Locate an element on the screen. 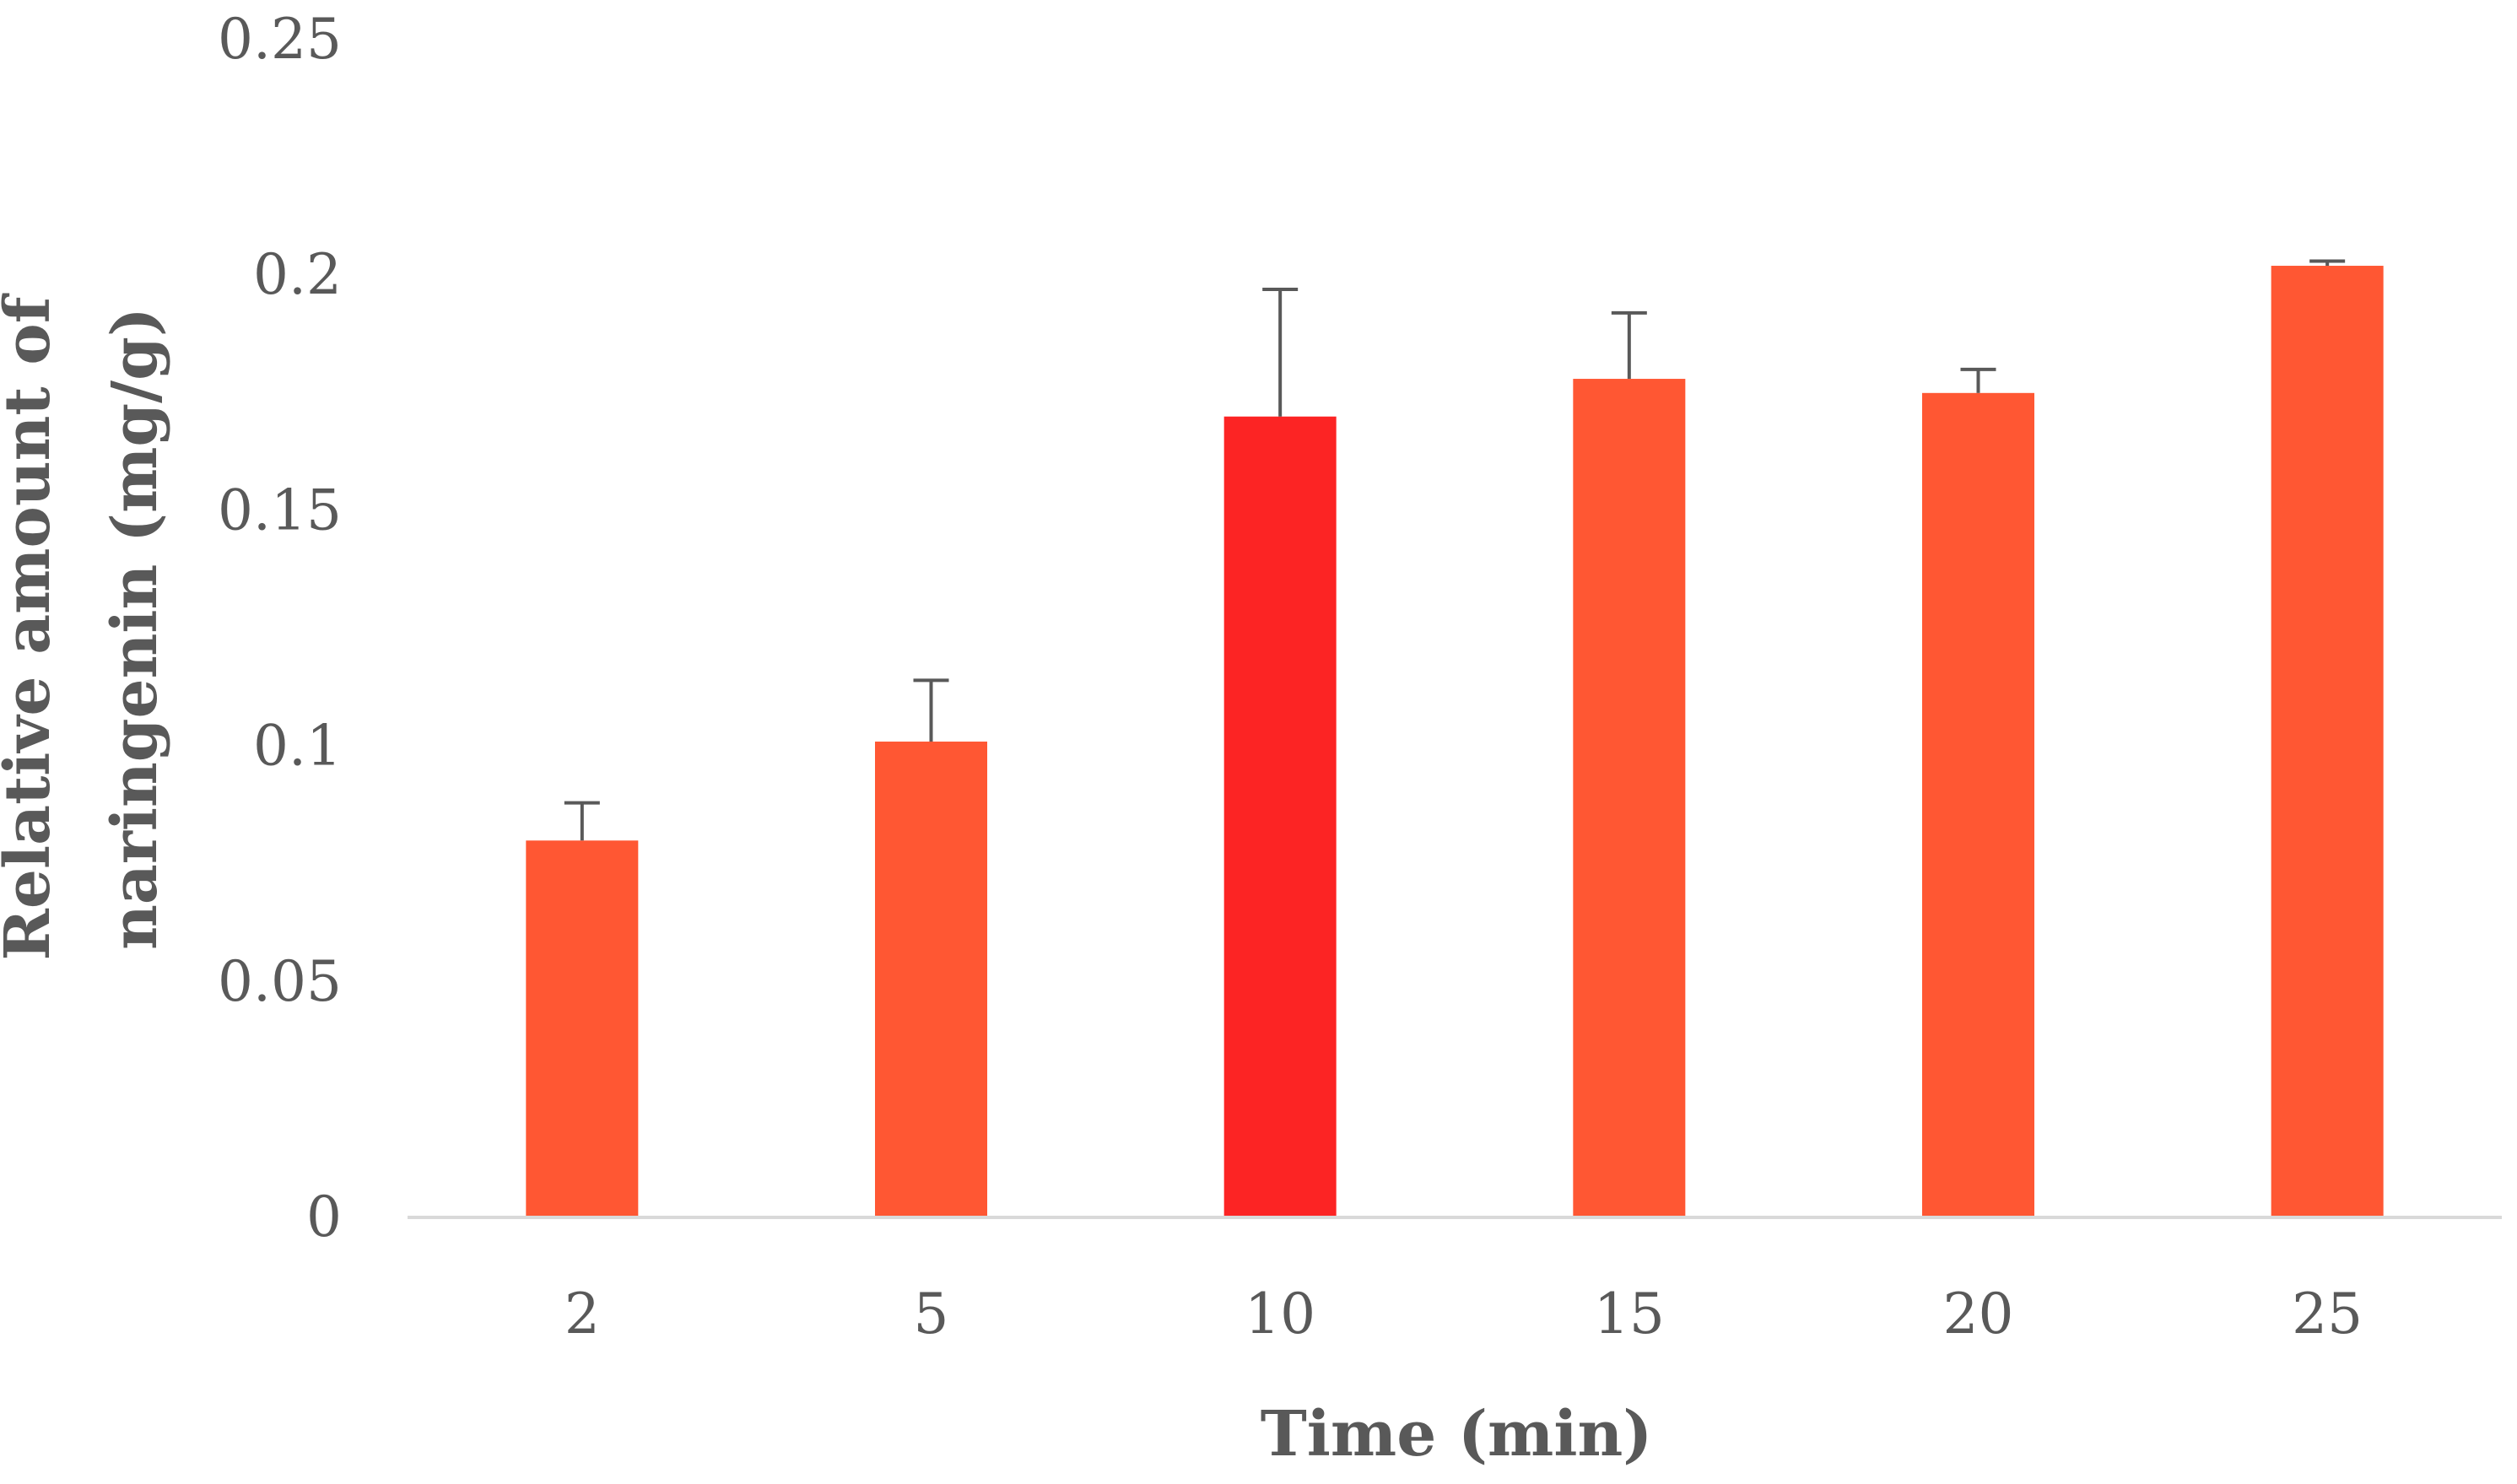 This screenshot has width=2517, height=1484. y-axis-ticks: 0 0.05 0.1 0.15 0.2 0.25 is located at coordinates (280, 628).